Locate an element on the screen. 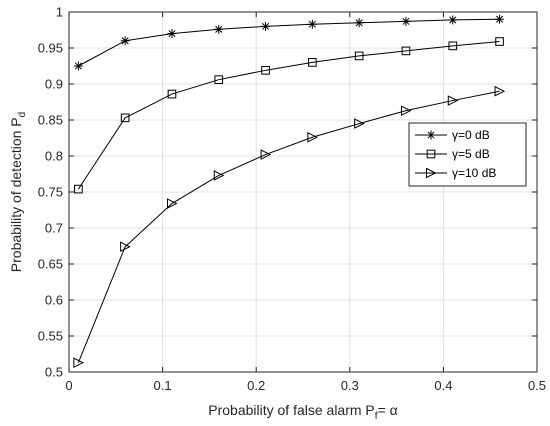 The width and height of the screenshot is (550, 426). x-tick-label: 0.4 is located at coordinates (443, 385).